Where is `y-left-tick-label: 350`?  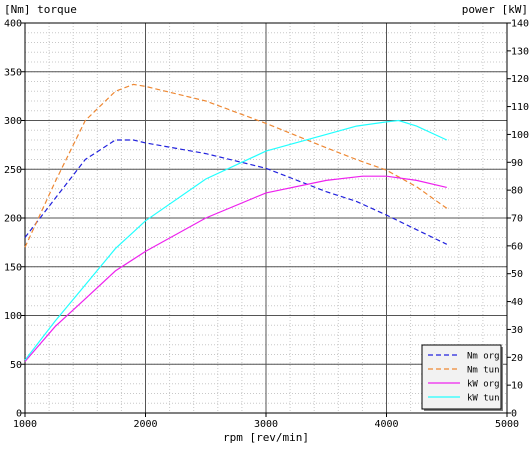 y-left-tick-label: 350 is located at coordinates (13, 72).